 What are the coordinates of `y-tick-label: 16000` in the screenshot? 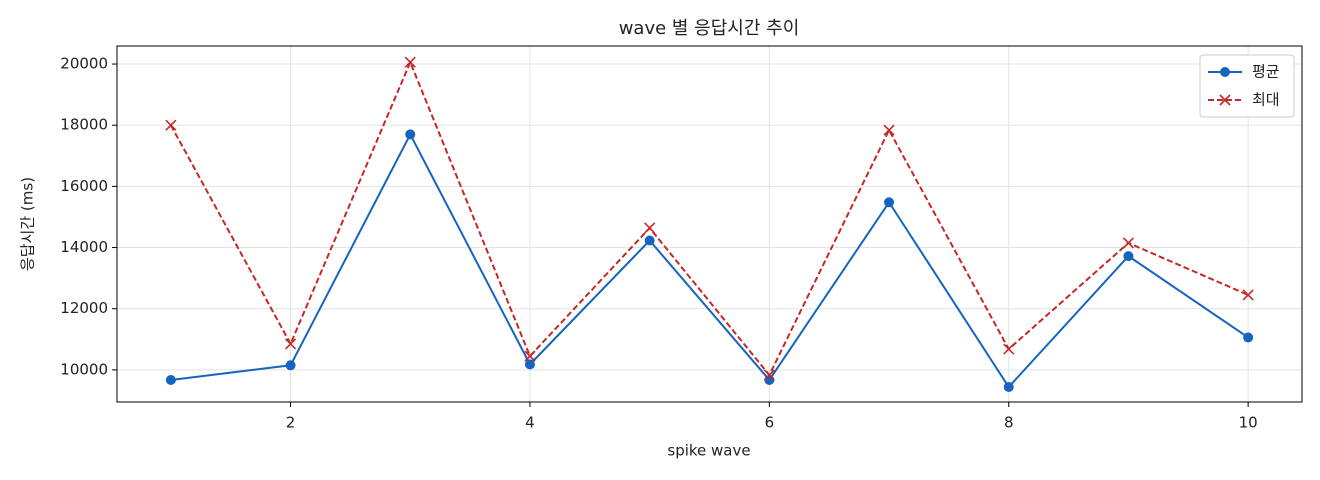 It's located at (84, 186).